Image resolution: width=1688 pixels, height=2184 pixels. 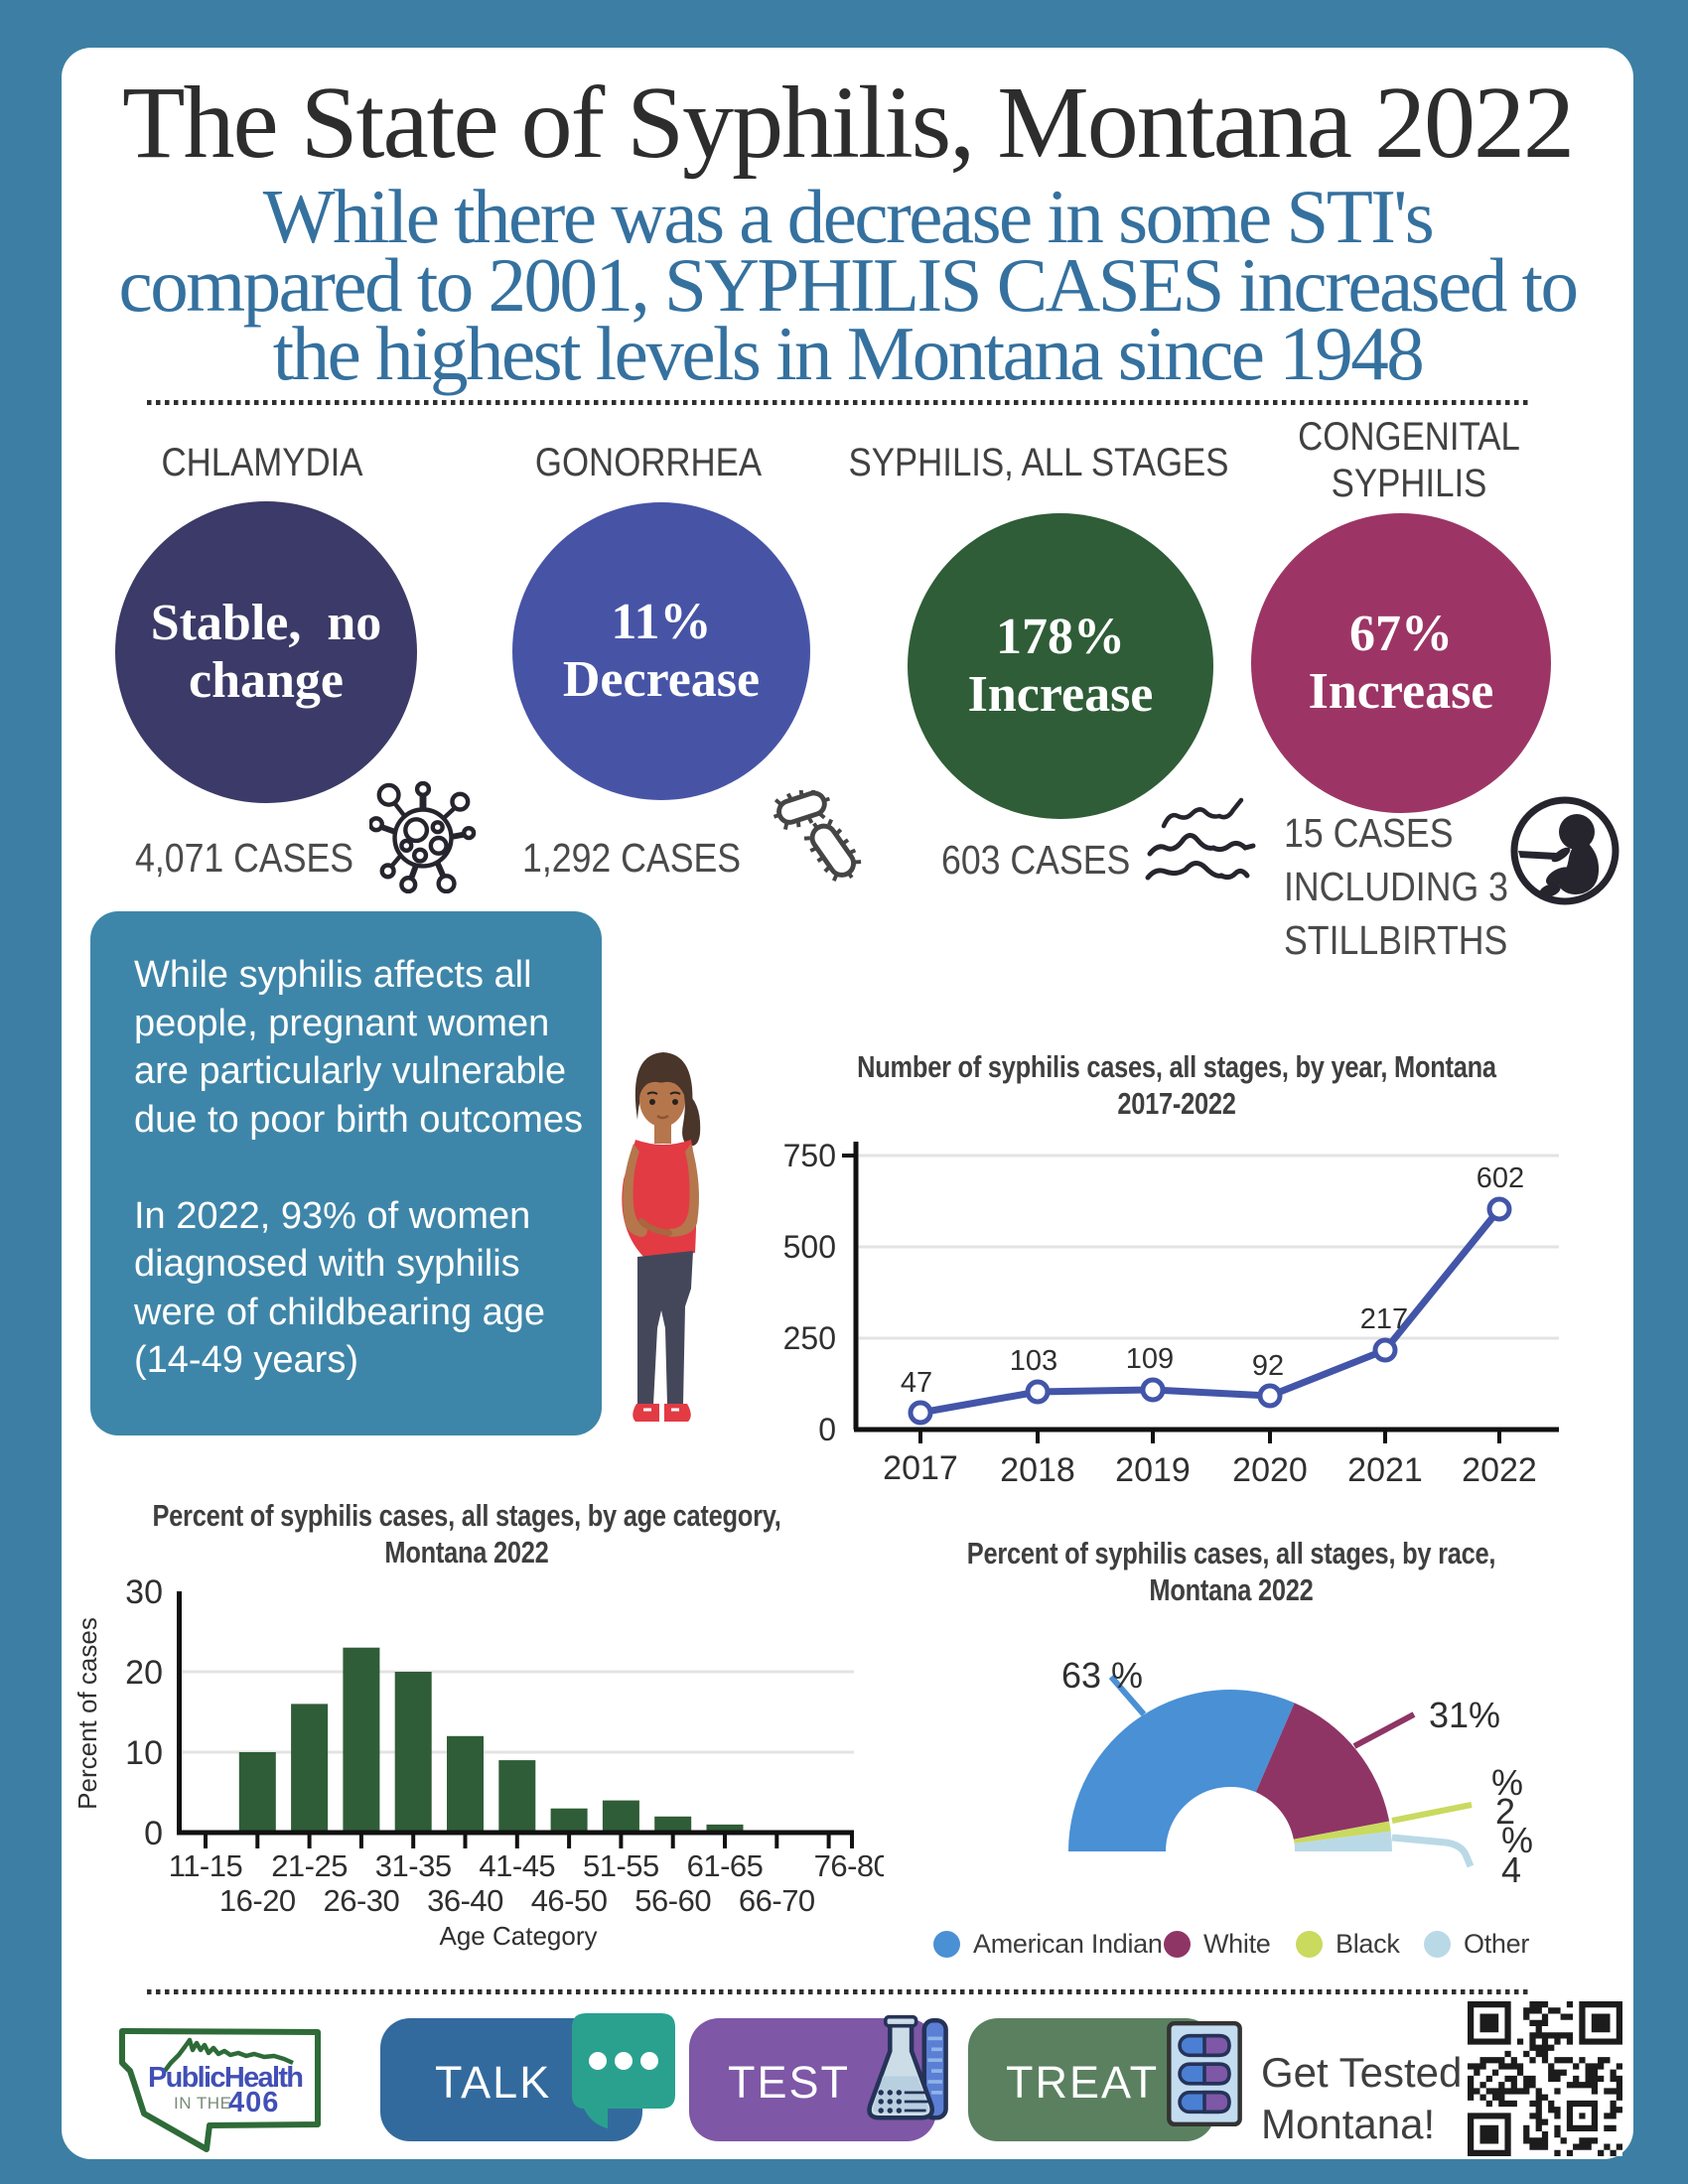 I want to click on svg-text: 2017, so click(x=920, y=1468).